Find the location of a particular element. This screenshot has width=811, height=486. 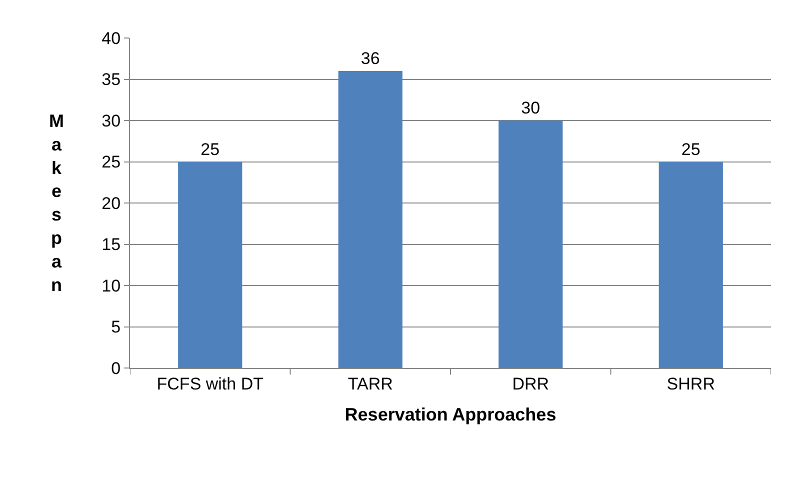

data-label: 36 is located at coordinates (370, 58).